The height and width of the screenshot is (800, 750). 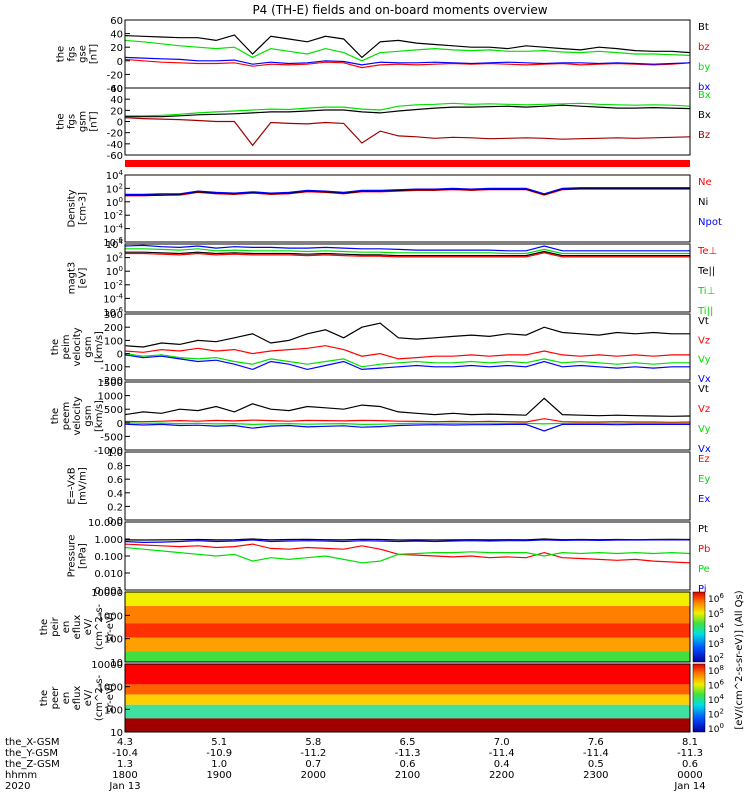 I want to click on ylabel-line: [cm-3], so click(x=83, y=208).